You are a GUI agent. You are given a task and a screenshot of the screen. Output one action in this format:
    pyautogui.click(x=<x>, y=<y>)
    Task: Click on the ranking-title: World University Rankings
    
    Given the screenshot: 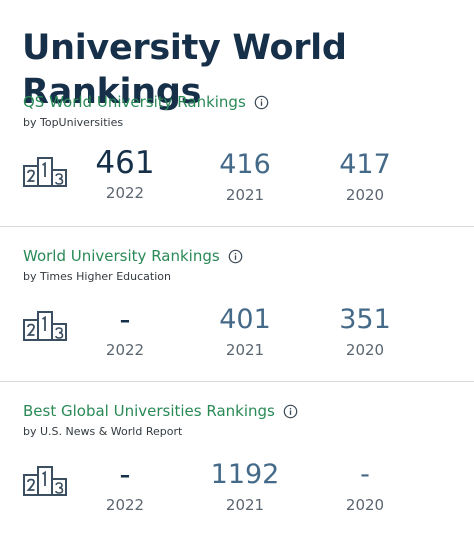 What is the action you would take?
    pyautogui.click(x=133, y=256)
    